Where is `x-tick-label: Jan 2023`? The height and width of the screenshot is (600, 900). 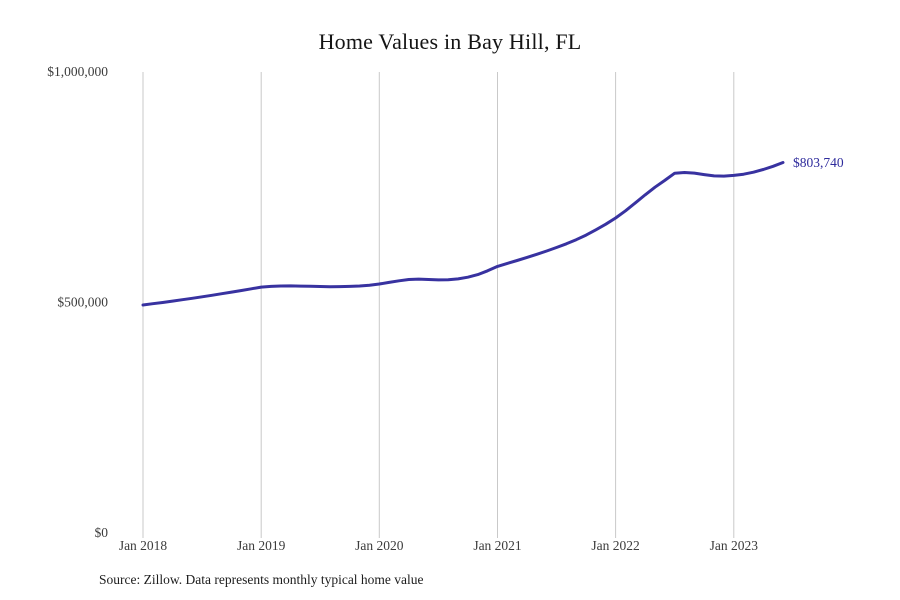
x-tick-label: Jan 2023 is located at coordinates (734, 545).